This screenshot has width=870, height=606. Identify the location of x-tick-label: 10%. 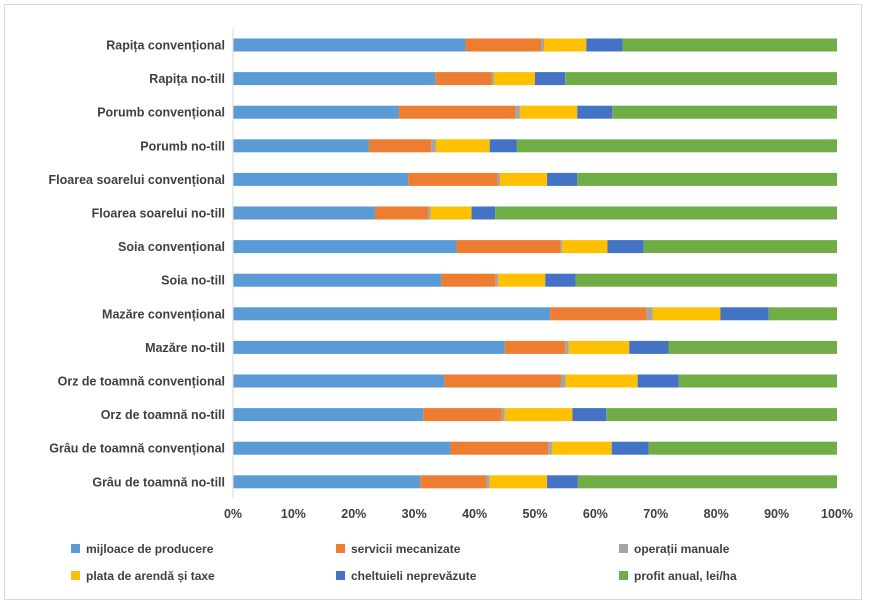
(293, 514).